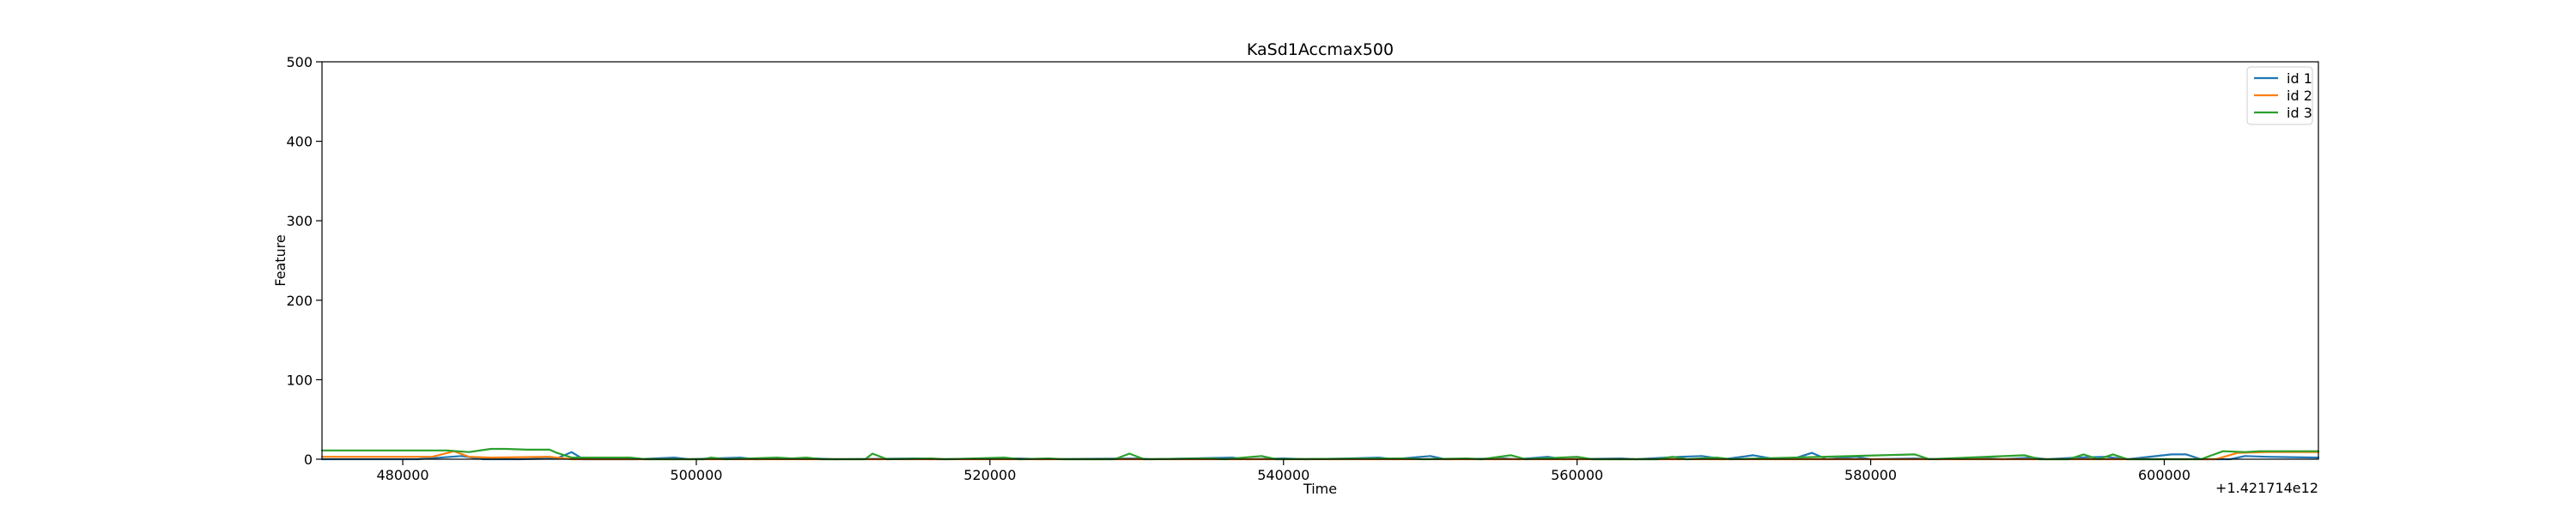  Describe the element at coordinates (402, 475) in the screenshot. I see `x-tick-label: 480000` at that location.